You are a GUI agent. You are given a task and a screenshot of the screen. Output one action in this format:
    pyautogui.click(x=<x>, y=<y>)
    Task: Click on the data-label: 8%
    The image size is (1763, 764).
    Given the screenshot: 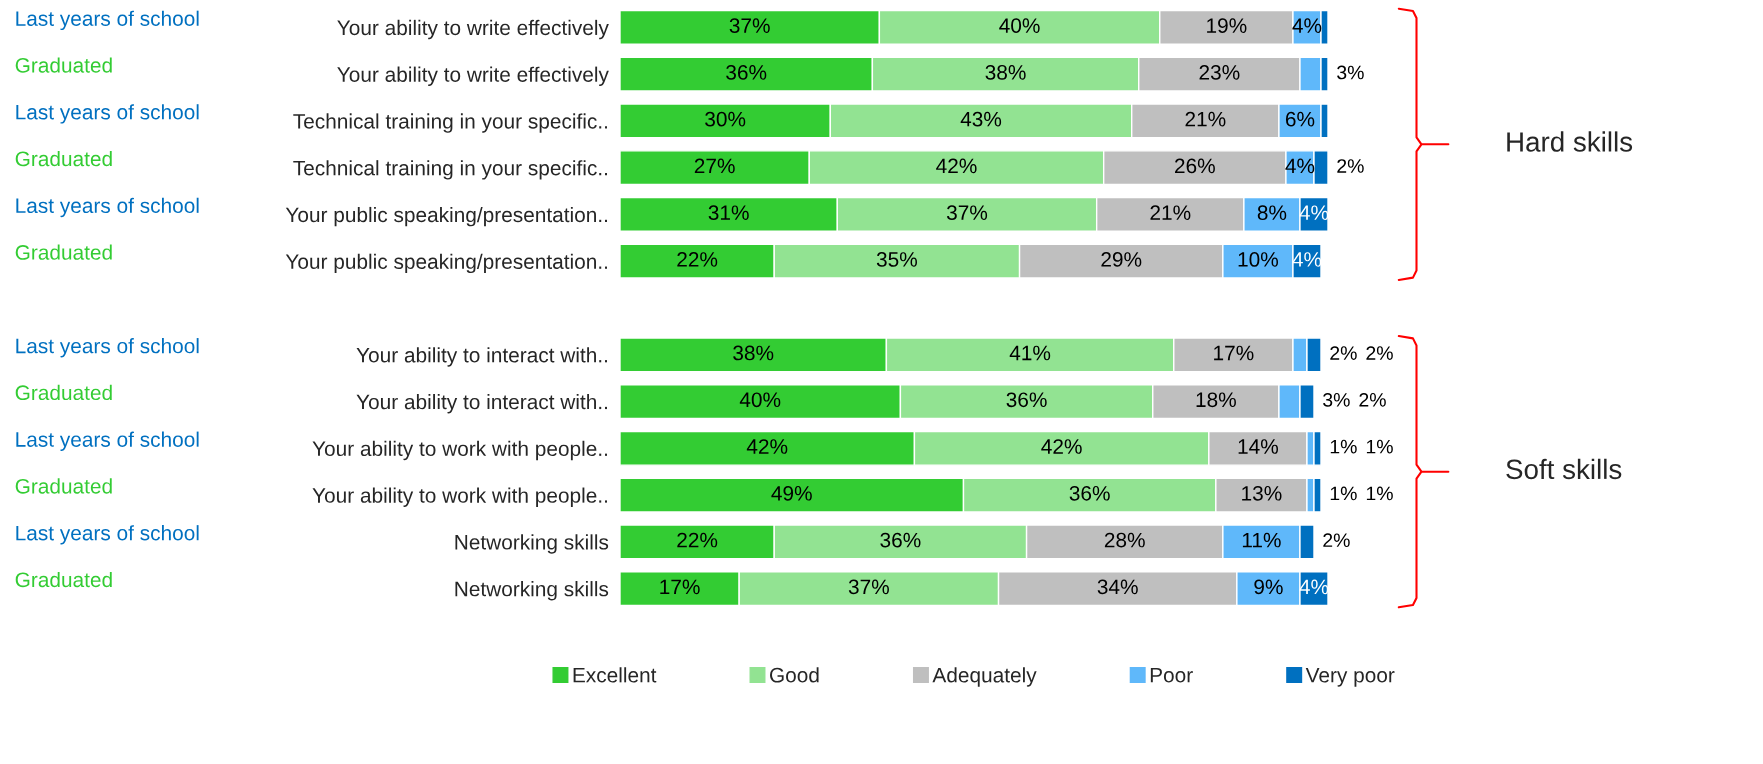 What is the action you would take?
    pyautogui.click(x=1272, y=213)
    